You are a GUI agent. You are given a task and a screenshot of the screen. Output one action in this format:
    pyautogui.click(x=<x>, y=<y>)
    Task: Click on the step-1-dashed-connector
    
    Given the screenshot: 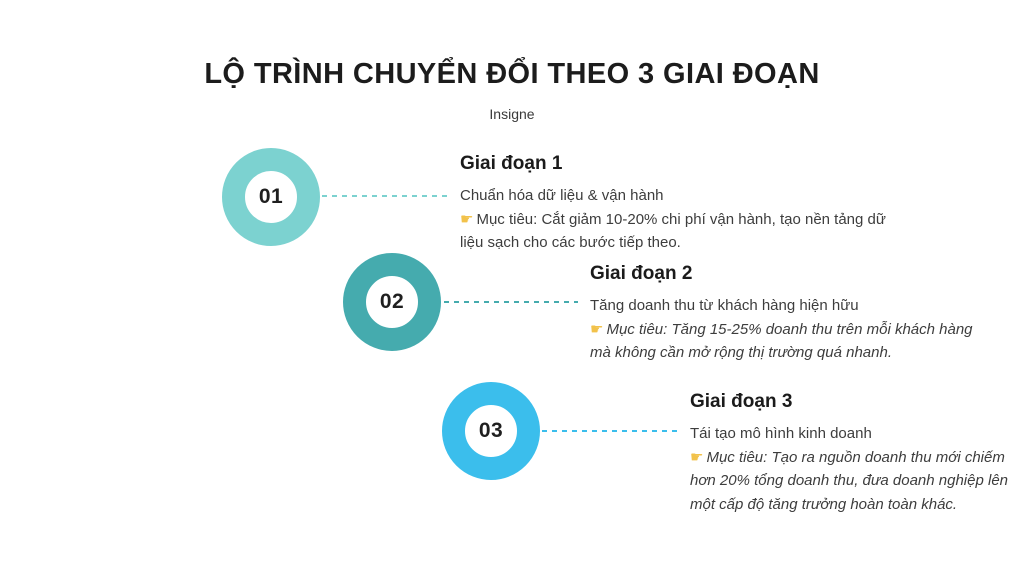 What is the action you would take?
    pyautogui.click(x=387, y=196)
    